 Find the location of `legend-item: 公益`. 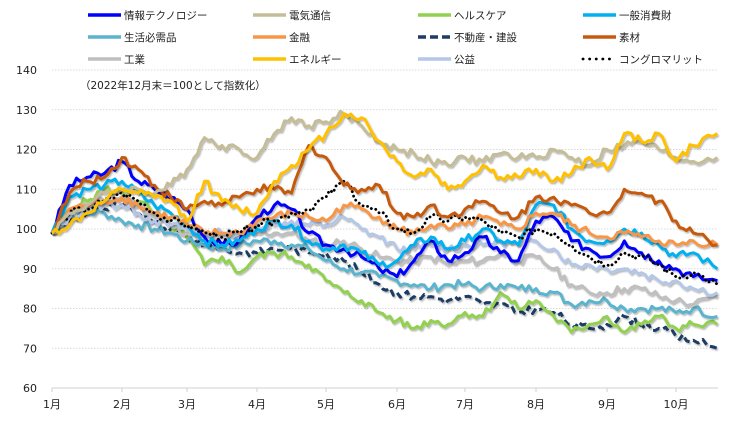

legend-item: 公益 is located at coordinates (446, 59).